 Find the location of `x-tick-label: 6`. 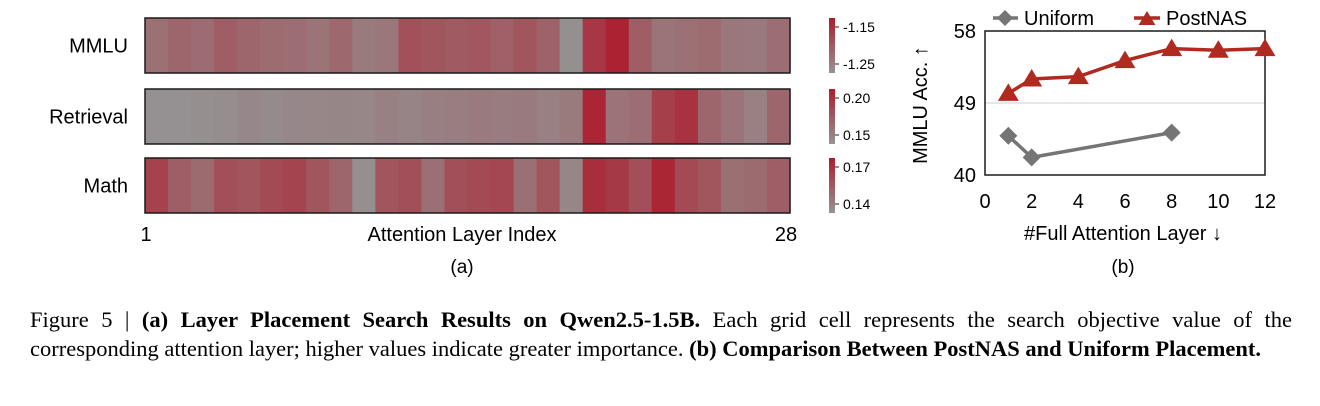

x-tick-label: 6 is located at coordinates (1124, 202).